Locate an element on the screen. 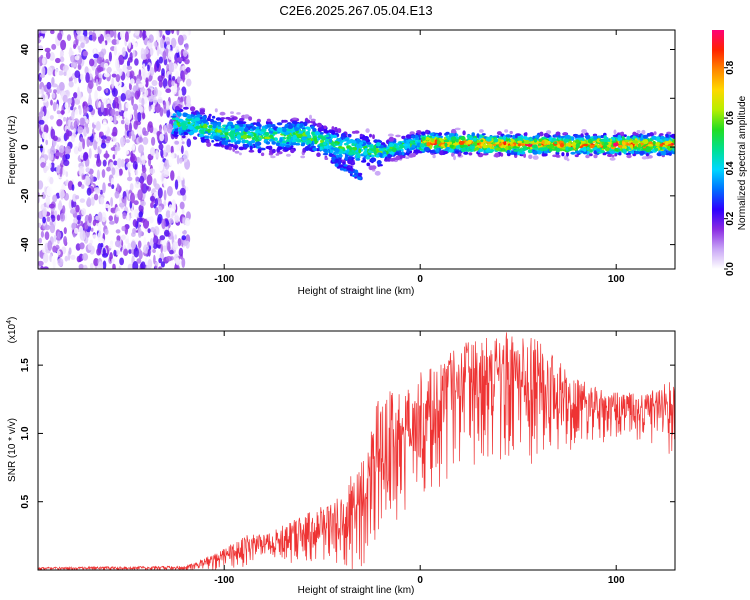 Image resolution: width=750 pixels, height=600 pixels. snr-y-multiplier: (x104) is located at coordinates (12, 330).